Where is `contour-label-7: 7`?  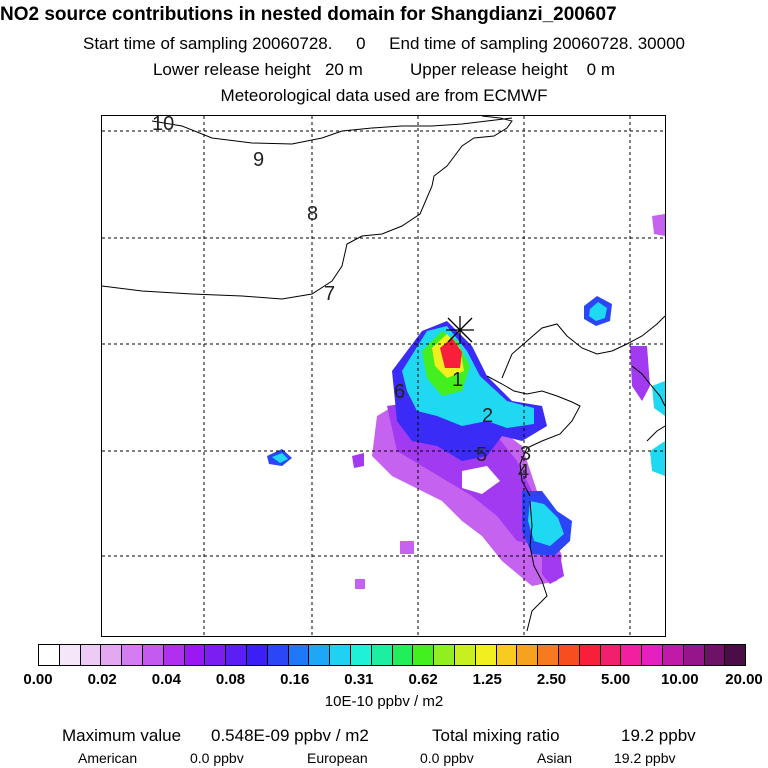 contour-label-7: 7 is located at coordinates (329, 294).